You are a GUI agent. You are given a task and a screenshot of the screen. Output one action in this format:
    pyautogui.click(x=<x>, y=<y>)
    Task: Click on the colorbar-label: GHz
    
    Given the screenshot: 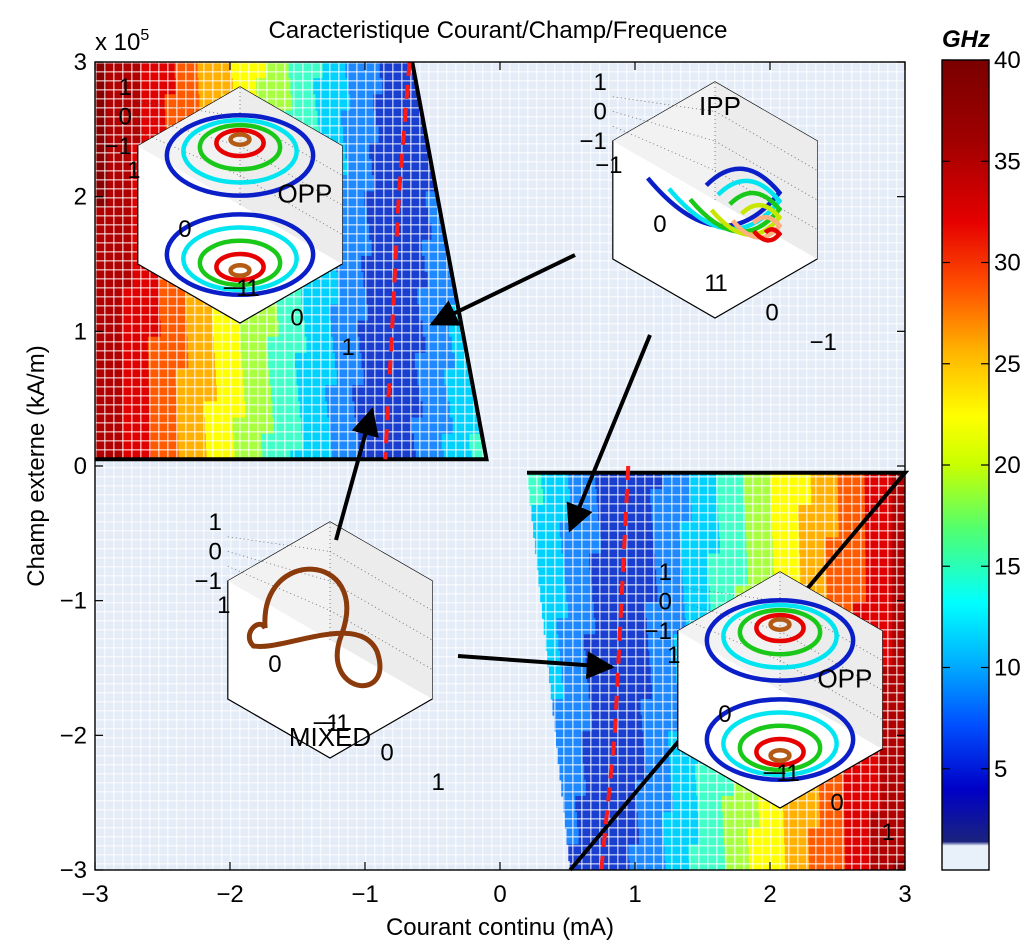 What is the action you would take?
    pyautogui.click(x=966, y=39)
    